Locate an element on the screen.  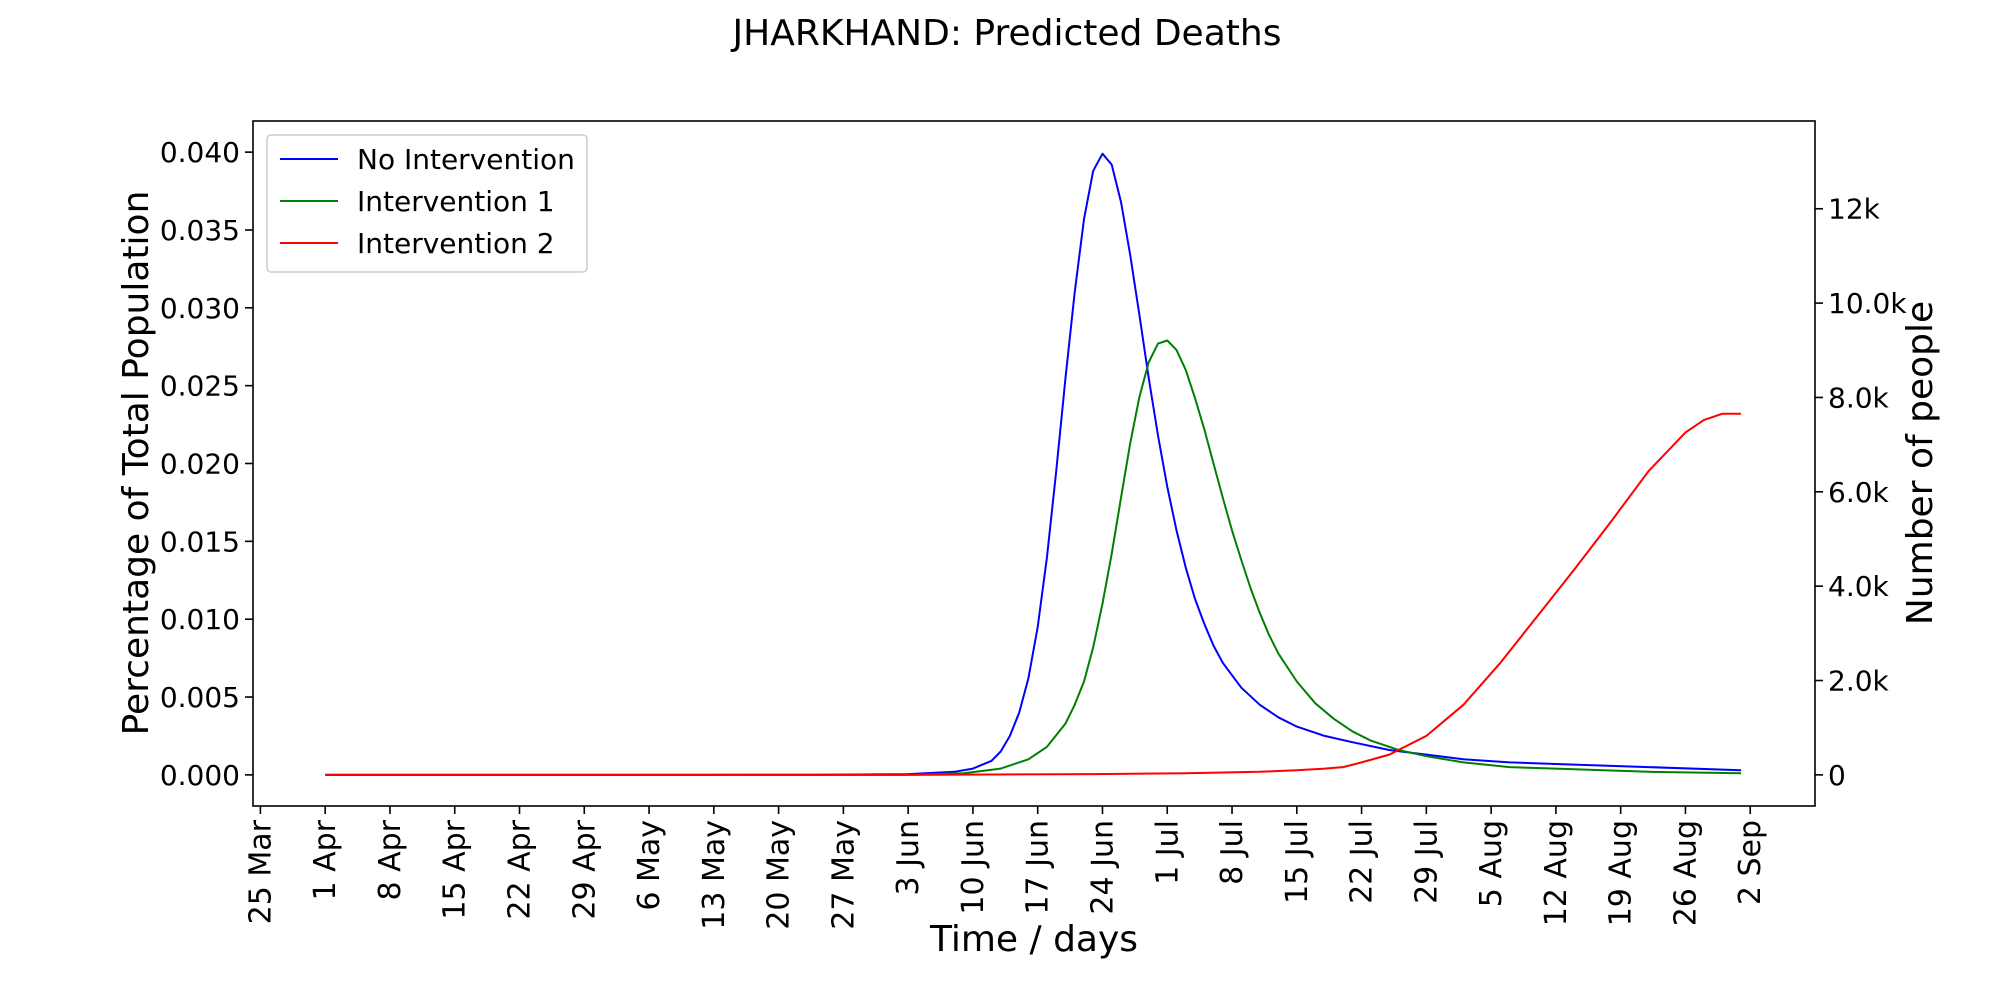
y2-tick-label: 8.0k is located at coordinates (1859, 398).